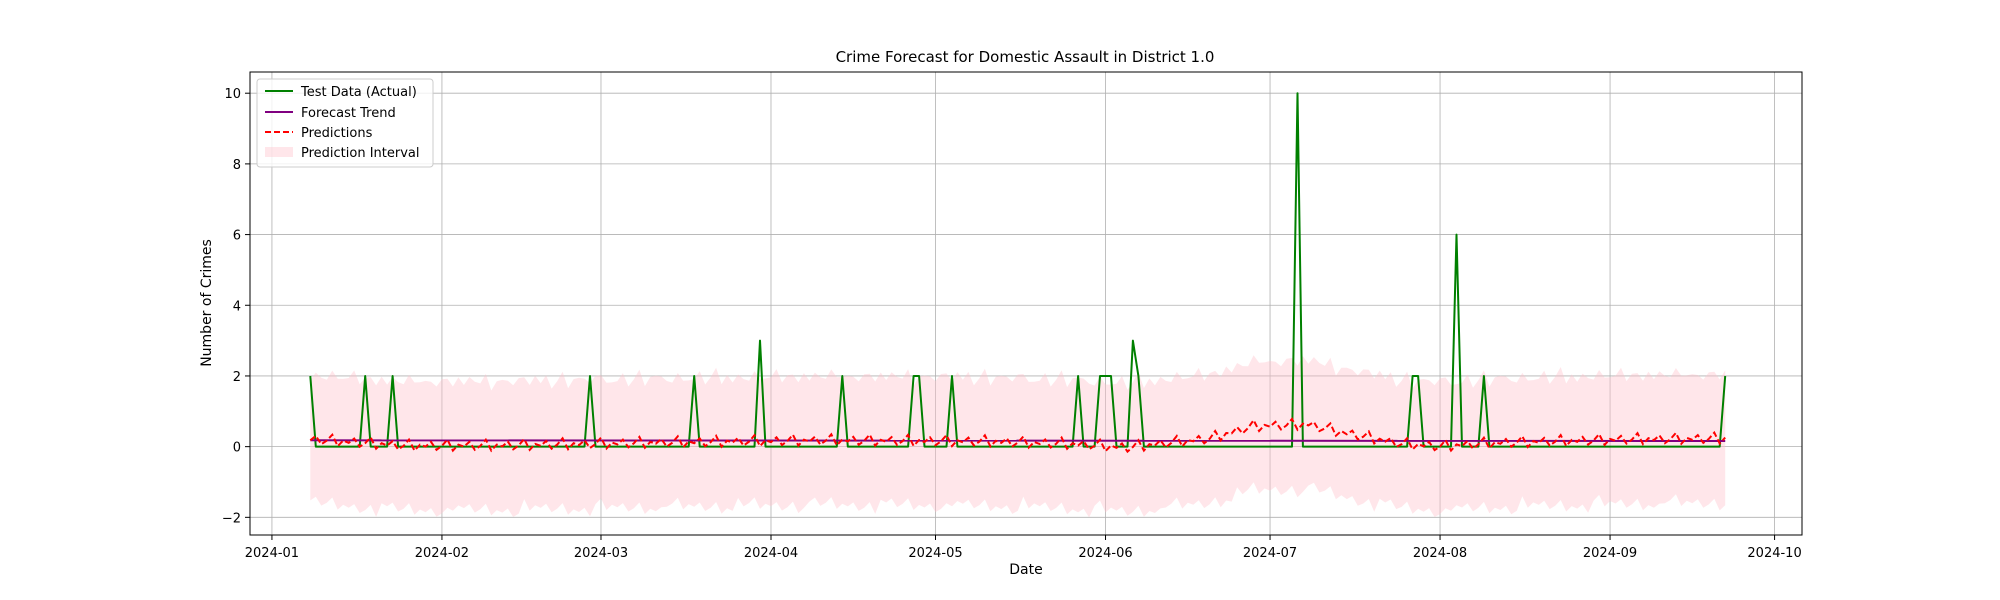 This screenshot has width=2000, height=600. I want to click on series-predictions-line, so click(1017, 435).